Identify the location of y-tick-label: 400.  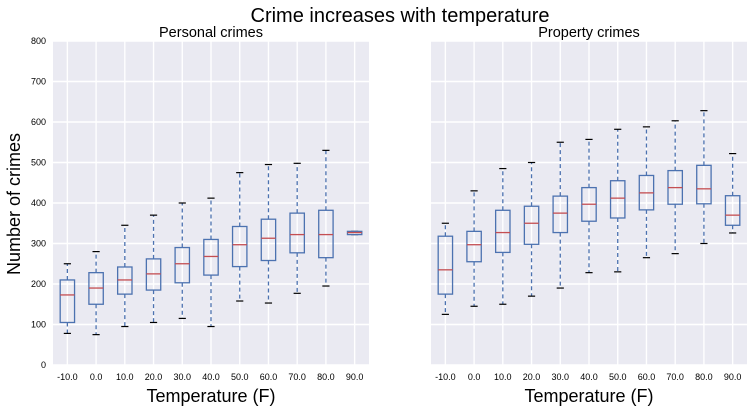
(38, 203).